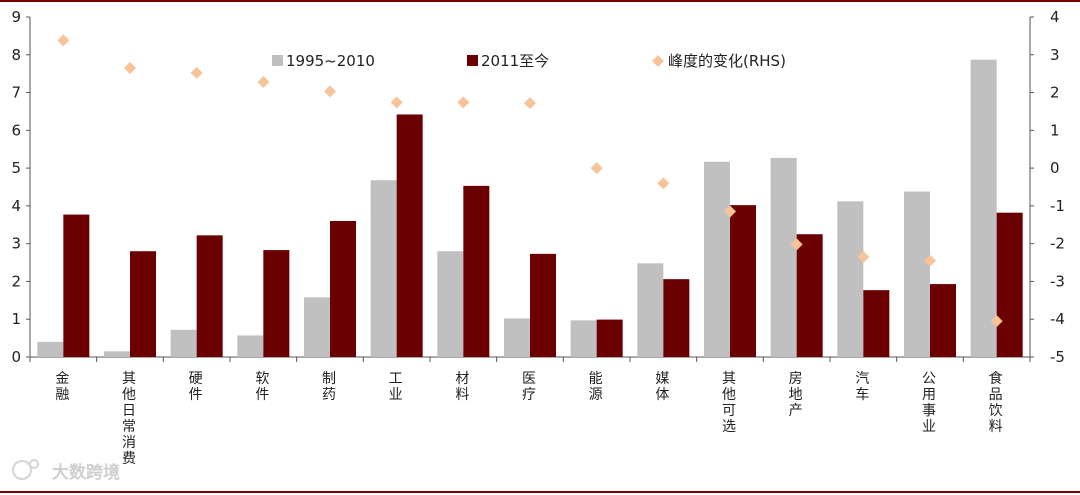 Image resolution: width=1080 pixels, height=495 pixels. I want to click on legend-label-1995-2010: 1995~2010, so click(330, 61).